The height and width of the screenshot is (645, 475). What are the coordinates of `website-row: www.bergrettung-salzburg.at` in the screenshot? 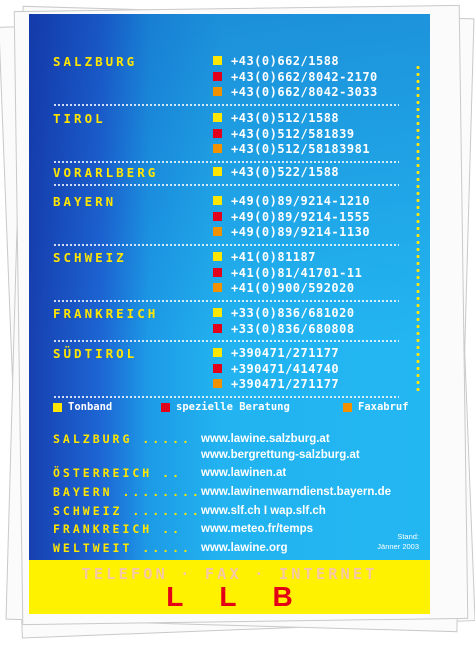 It's located at (238, 456).